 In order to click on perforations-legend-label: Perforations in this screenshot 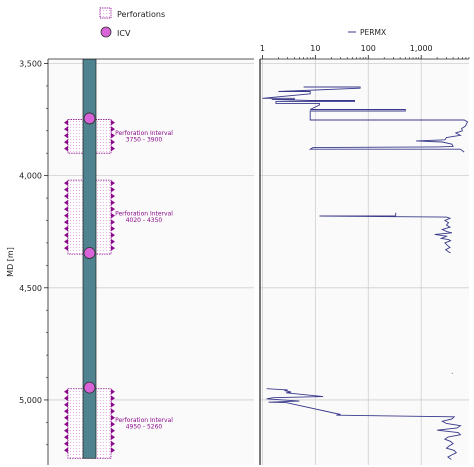, I will do `click(141, 14)`.